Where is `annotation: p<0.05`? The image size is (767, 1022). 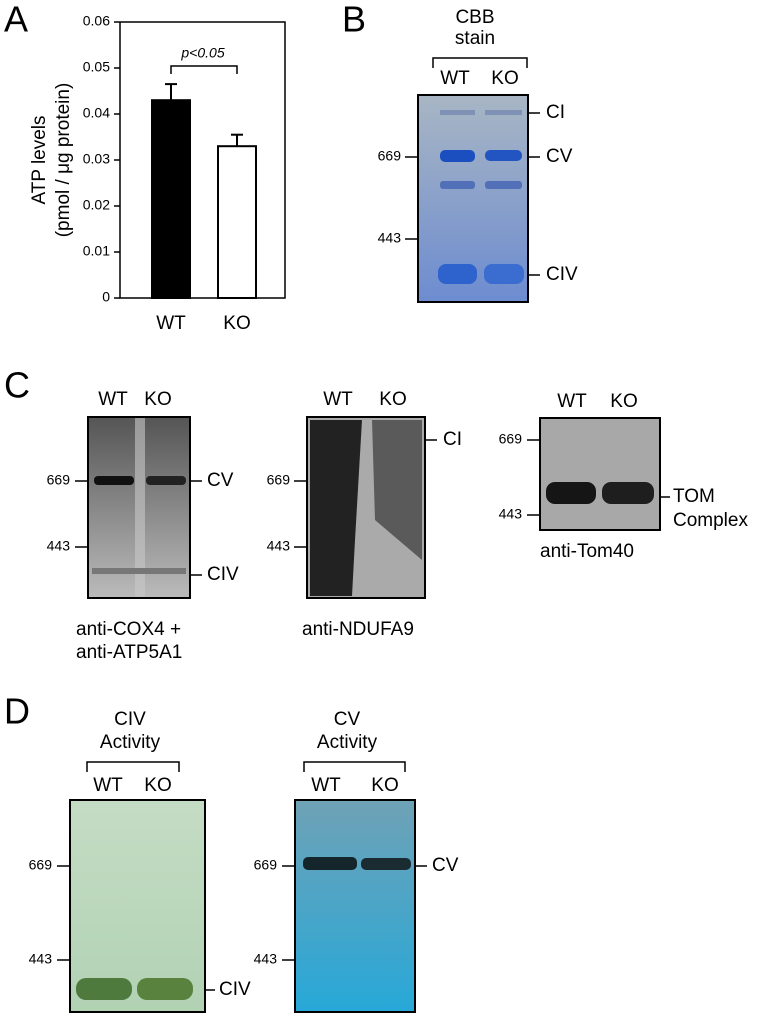 annotation: p<0.05 is located at coordinates (202, 53).